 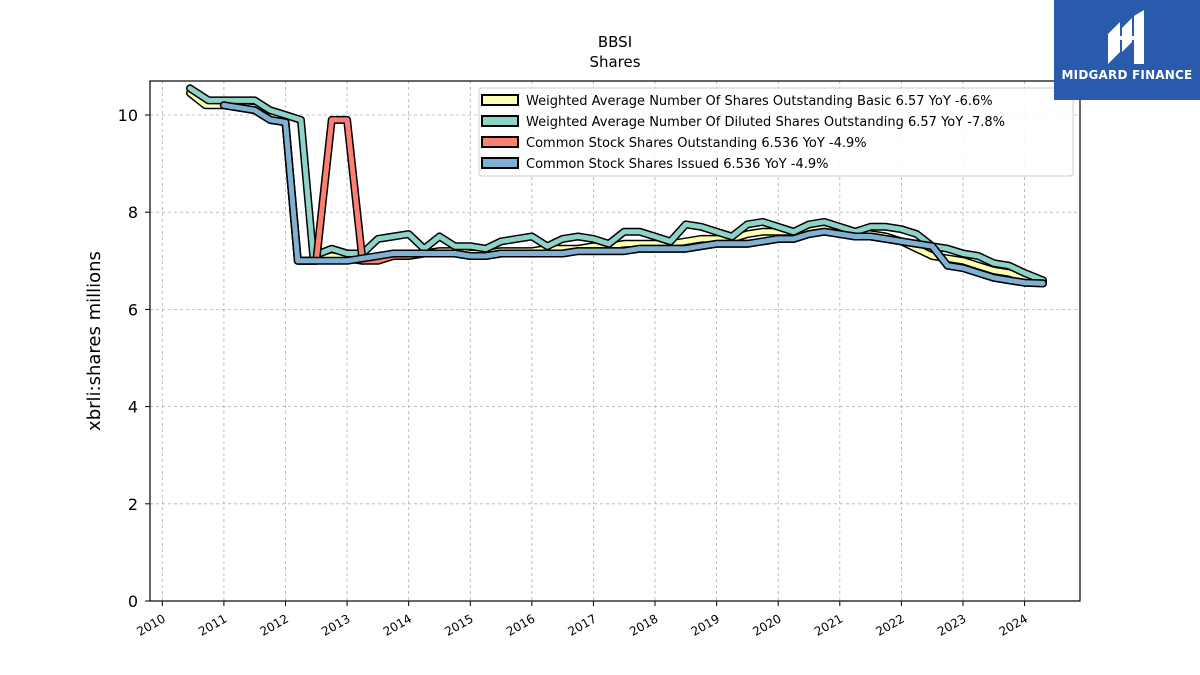 What do you see at coordinates (581, 624) in the screenshot?
I see `x-tick-label: 2017` at bounding box center [581, 624].